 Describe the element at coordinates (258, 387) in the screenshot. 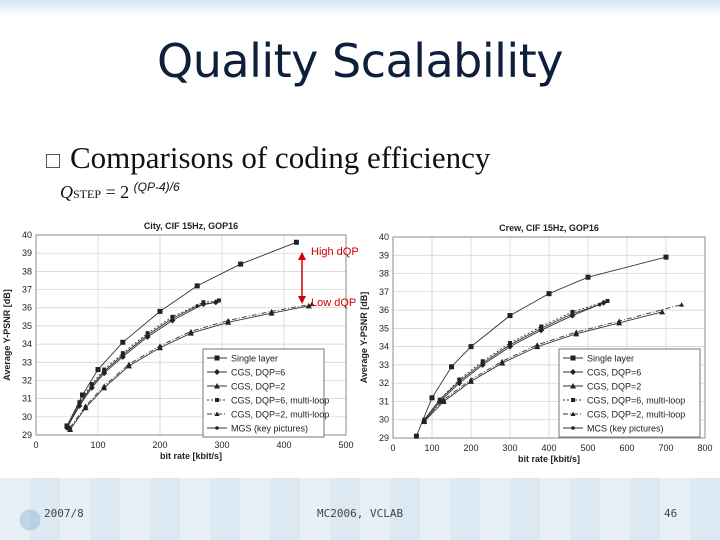

I see `chart0-legend-label-2: CGS, DQP=2` at that location.